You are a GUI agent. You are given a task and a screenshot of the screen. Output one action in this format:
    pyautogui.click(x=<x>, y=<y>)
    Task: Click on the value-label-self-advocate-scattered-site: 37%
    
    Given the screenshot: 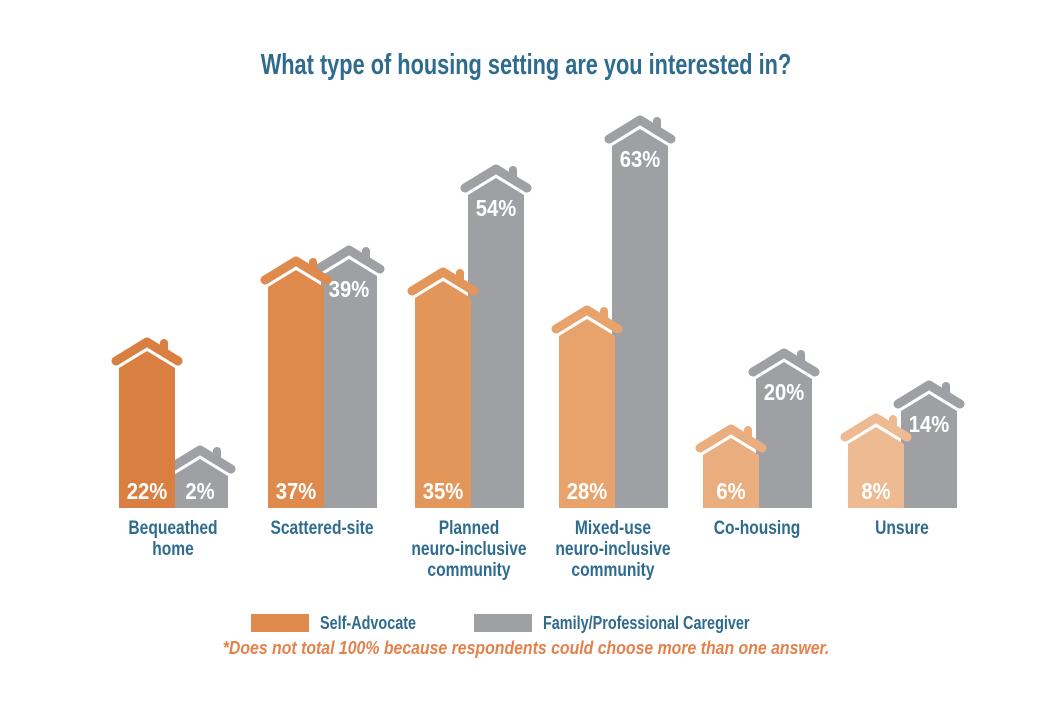 What is the action you would take?
    pyautogui.click(x=296, y=491)
    